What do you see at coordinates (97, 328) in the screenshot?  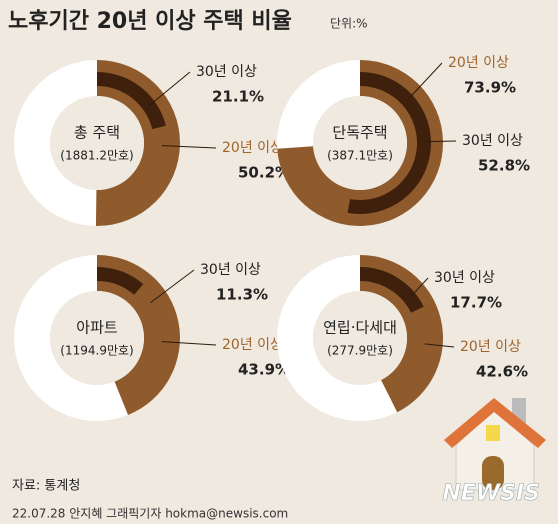 I see `donut-title: 아파트` at bounding box center [97, 328].